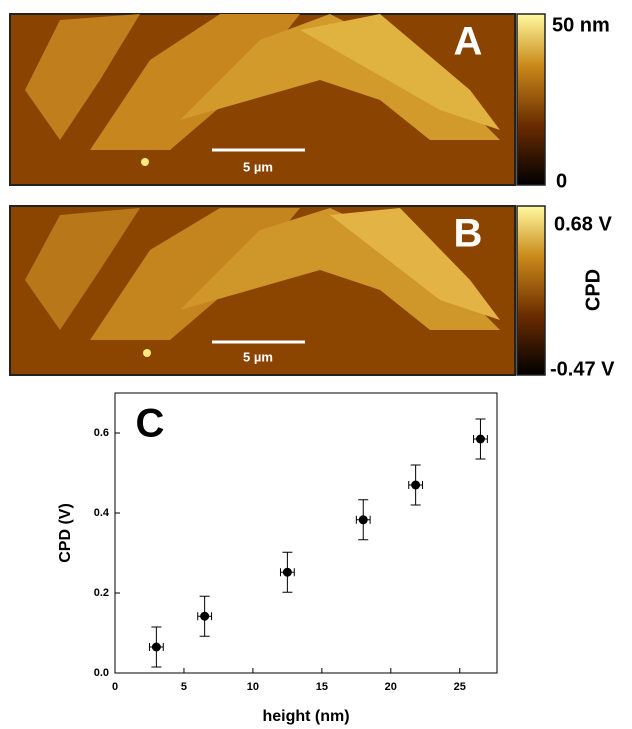  What do you see at coordinates (561, 181) in the screenshot?
I see `colorbar-min: 0` at bounding box center [561, 181].